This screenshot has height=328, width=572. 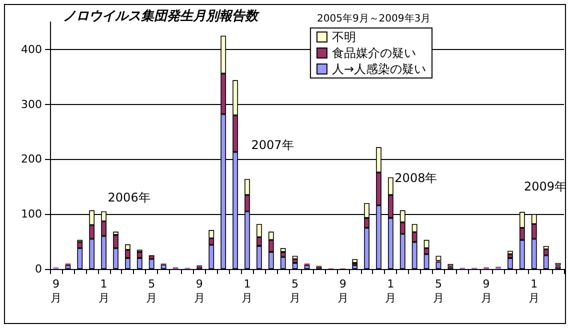 What do you see at coordinates (31, 49) in the screenshot?
I see `y-tick-label: 400` at bounding box center [31, 49].